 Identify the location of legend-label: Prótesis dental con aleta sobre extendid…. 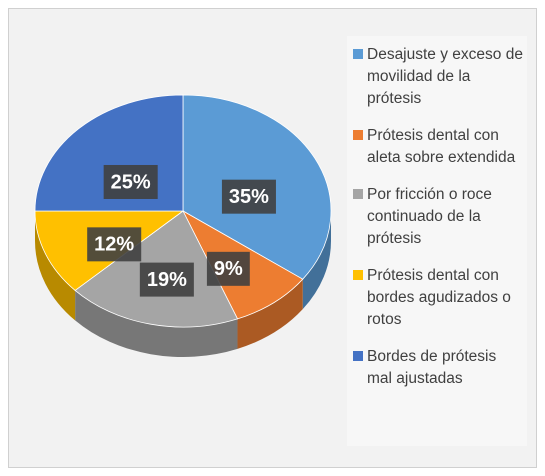
(441, 146).